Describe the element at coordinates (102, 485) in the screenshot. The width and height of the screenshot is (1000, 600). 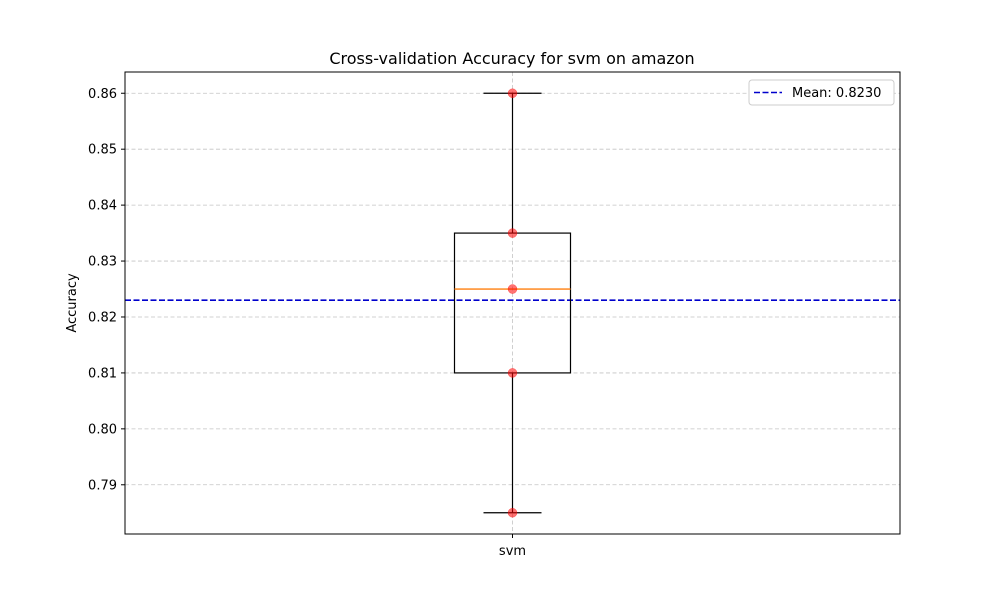
I see `y-tick-label: 0.79` at that location.